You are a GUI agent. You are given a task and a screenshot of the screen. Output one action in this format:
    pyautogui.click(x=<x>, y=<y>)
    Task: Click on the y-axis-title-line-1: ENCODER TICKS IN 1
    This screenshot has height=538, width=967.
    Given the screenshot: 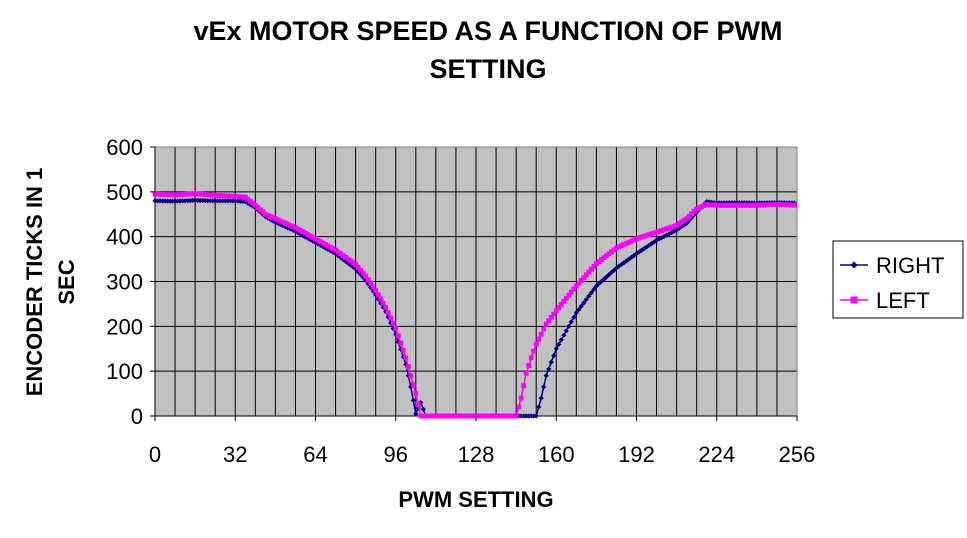 What is the action you would take?
    pyautogui.click(x=34, y=282)
    